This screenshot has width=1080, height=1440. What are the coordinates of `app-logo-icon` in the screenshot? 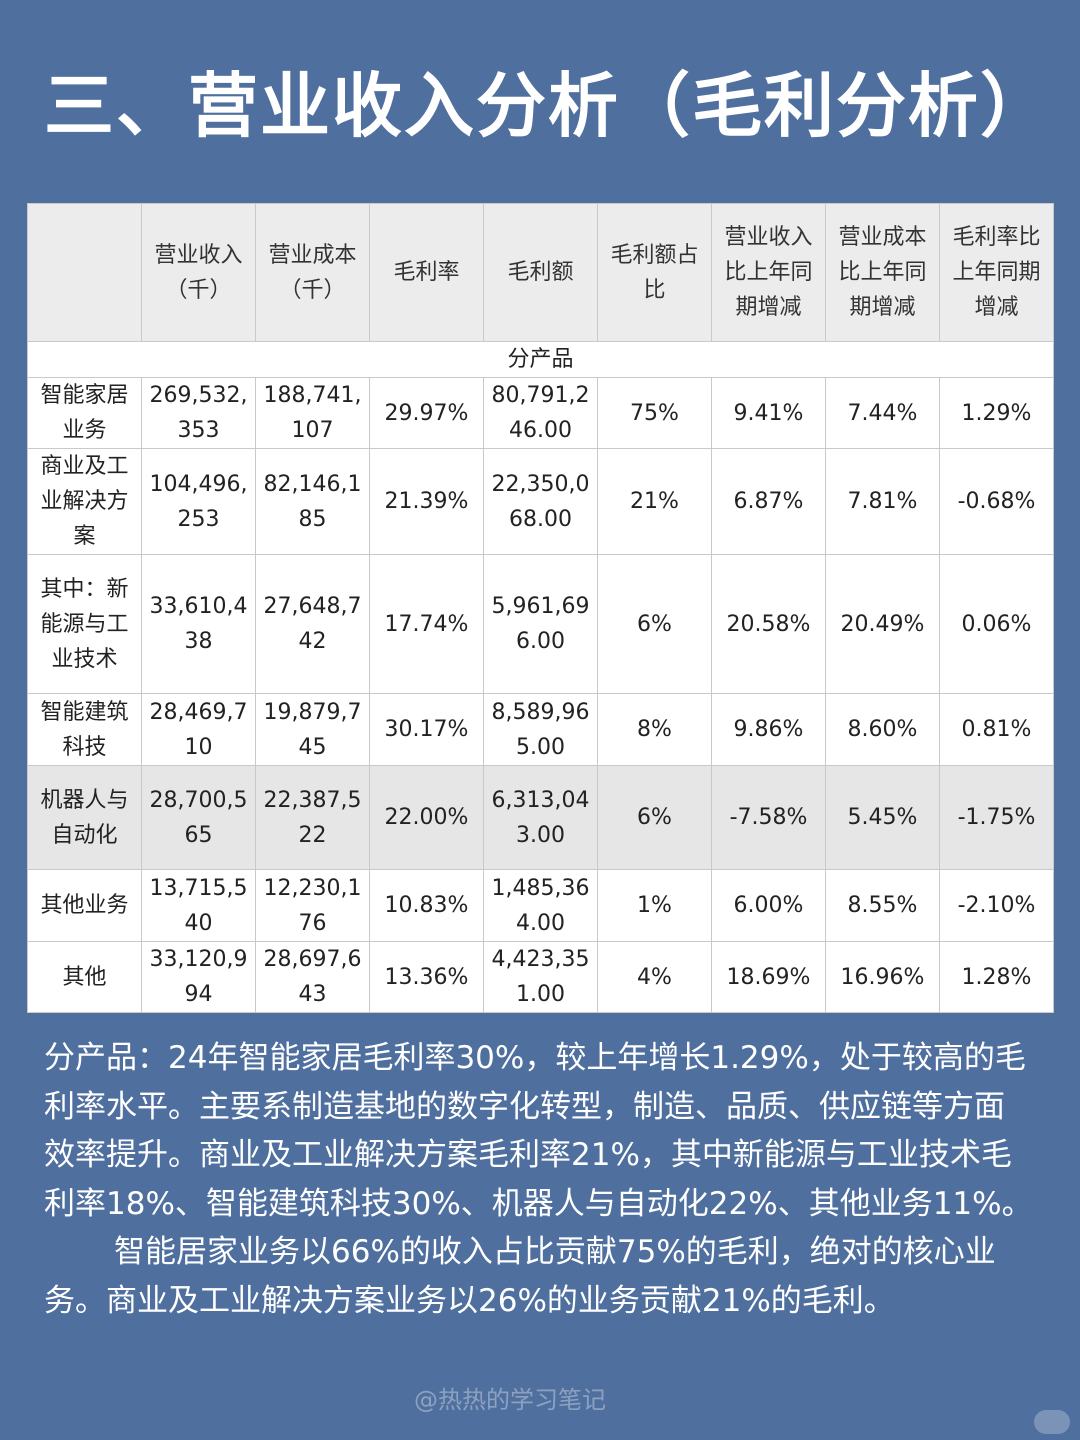 It's located at (1052, 1422).